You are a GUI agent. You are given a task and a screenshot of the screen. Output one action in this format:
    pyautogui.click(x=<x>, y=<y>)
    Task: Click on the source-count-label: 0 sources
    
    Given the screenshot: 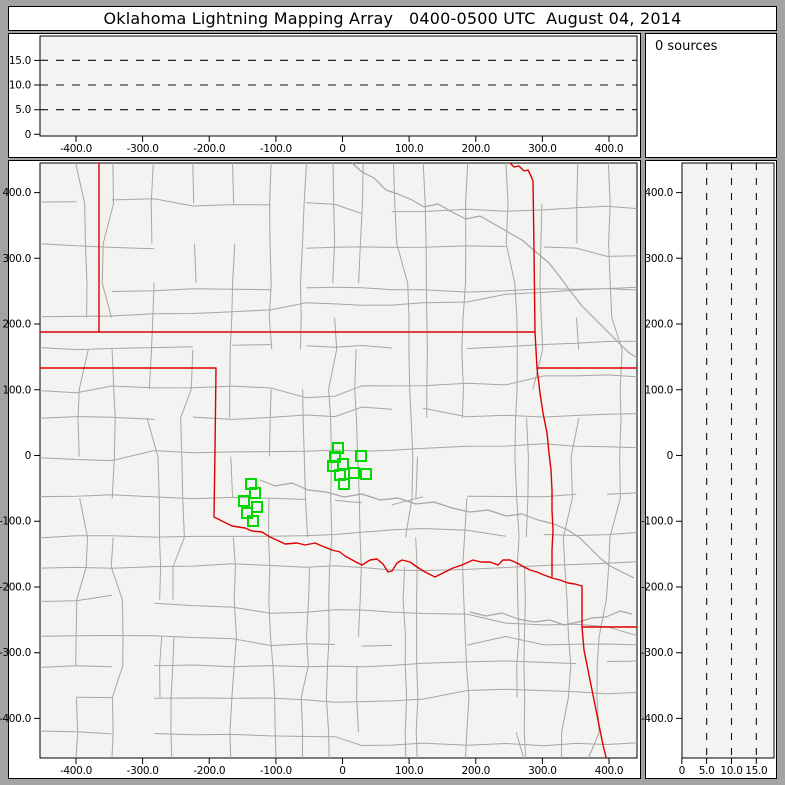 What is the action you would take?
    pyautogui.click(x=686, y=46)
    